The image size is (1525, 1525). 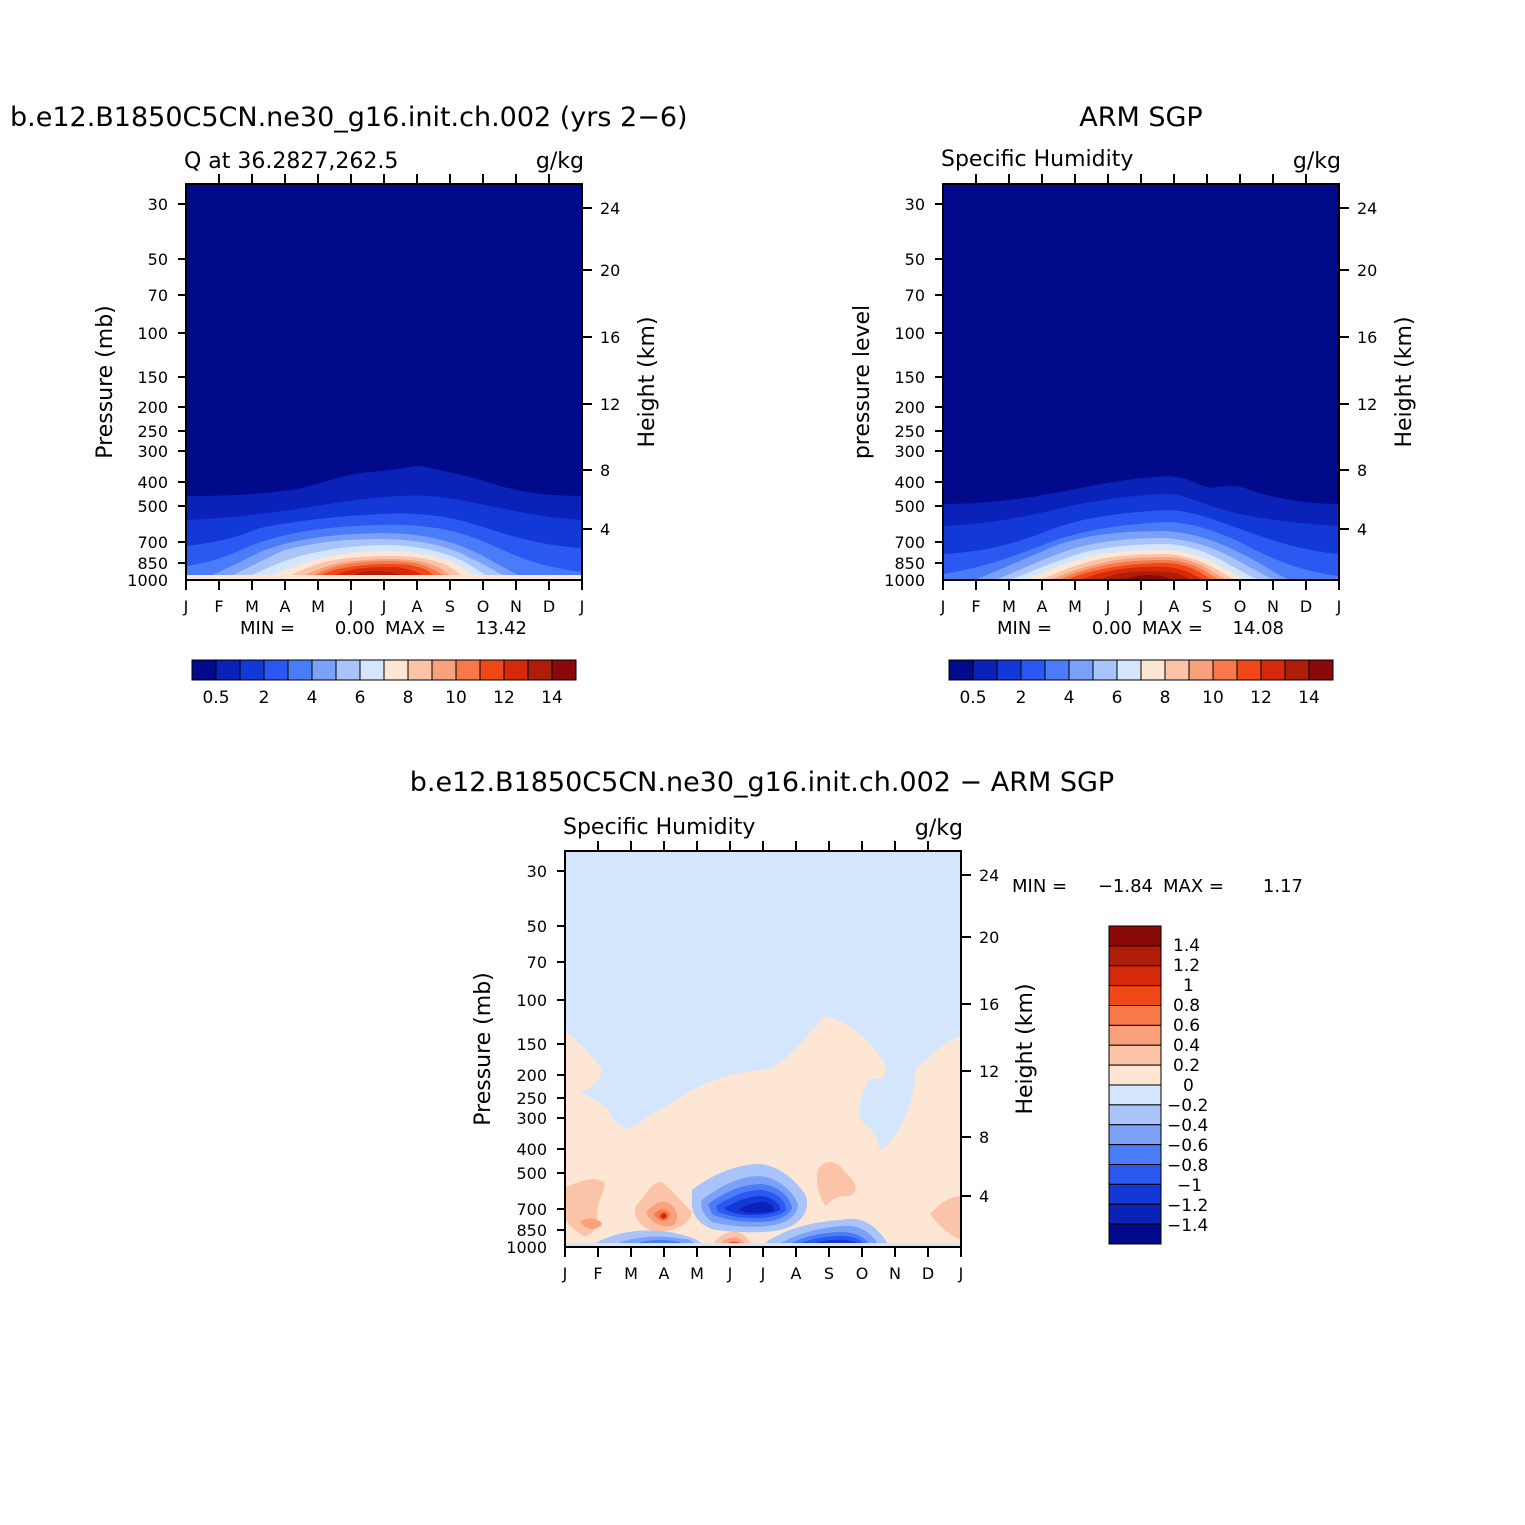 What do you see at coordinates (531, 1118) in the screenshot?
I see `y-tick-label: 300` at bounding box center [531, 1118].